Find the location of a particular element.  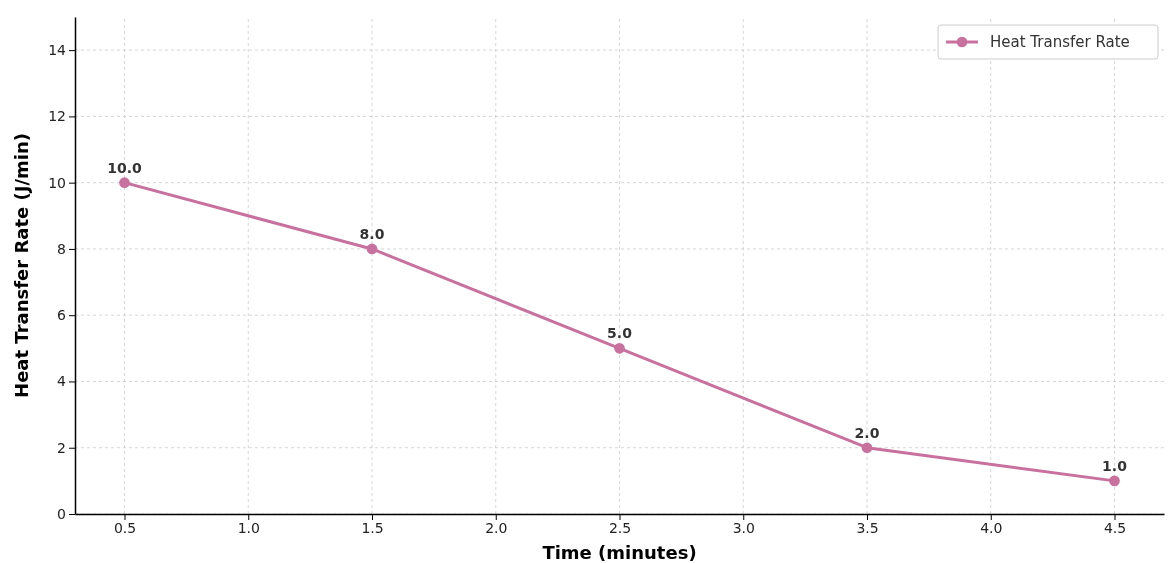

y-tick-label: 6 is located at coordinates (62, 315).